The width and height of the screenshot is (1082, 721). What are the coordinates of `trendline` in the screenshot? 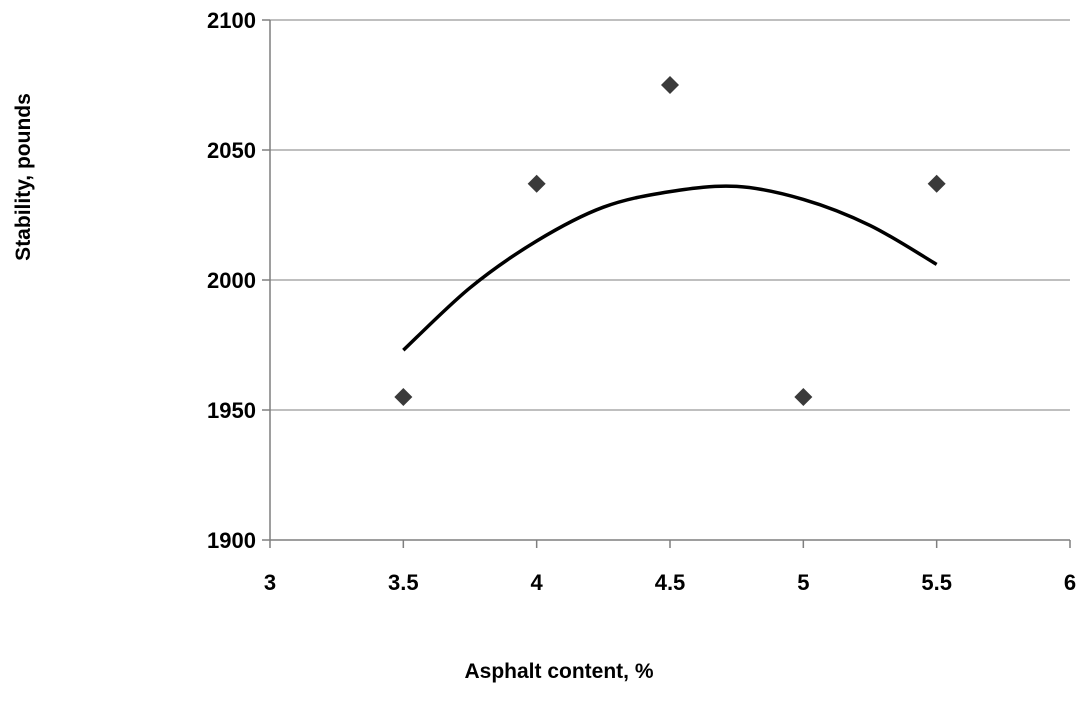 It's located at (670, 268).